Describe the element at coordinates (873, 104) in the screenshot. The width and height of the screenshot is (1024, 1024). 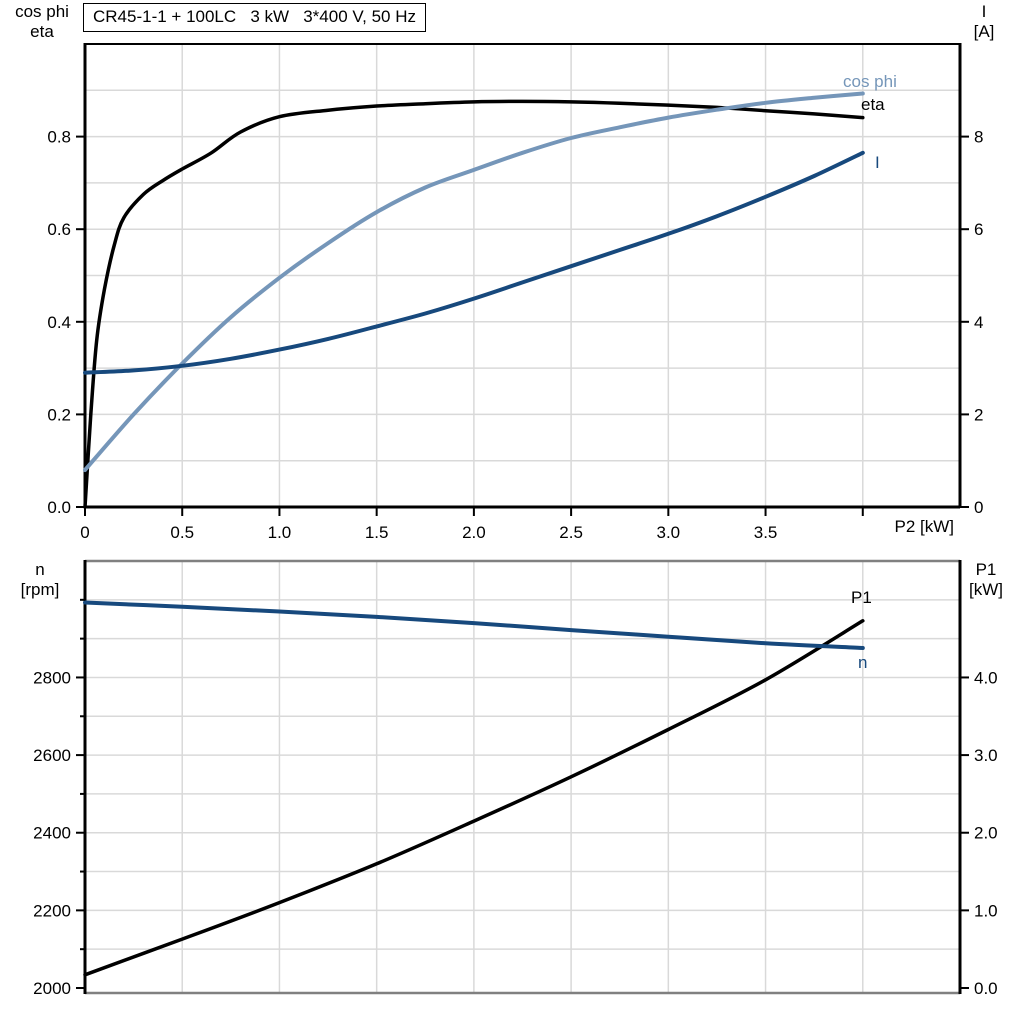
I see `curve-label-eta: eta` at that location.